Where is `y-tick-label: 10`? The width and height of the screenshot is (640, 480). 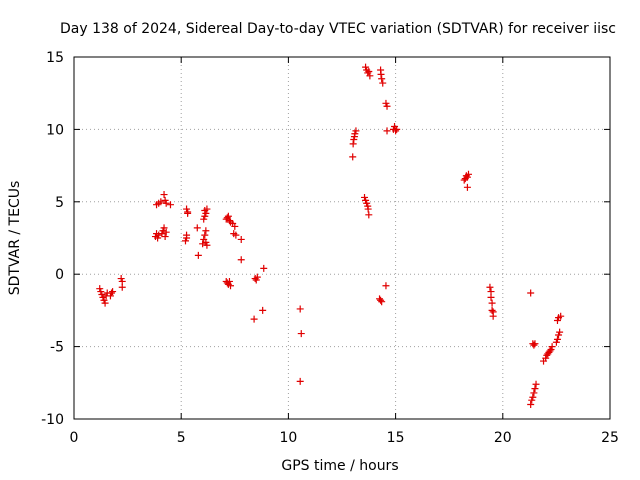
y-tick-label: 10 is located at coordinates (55, 130).